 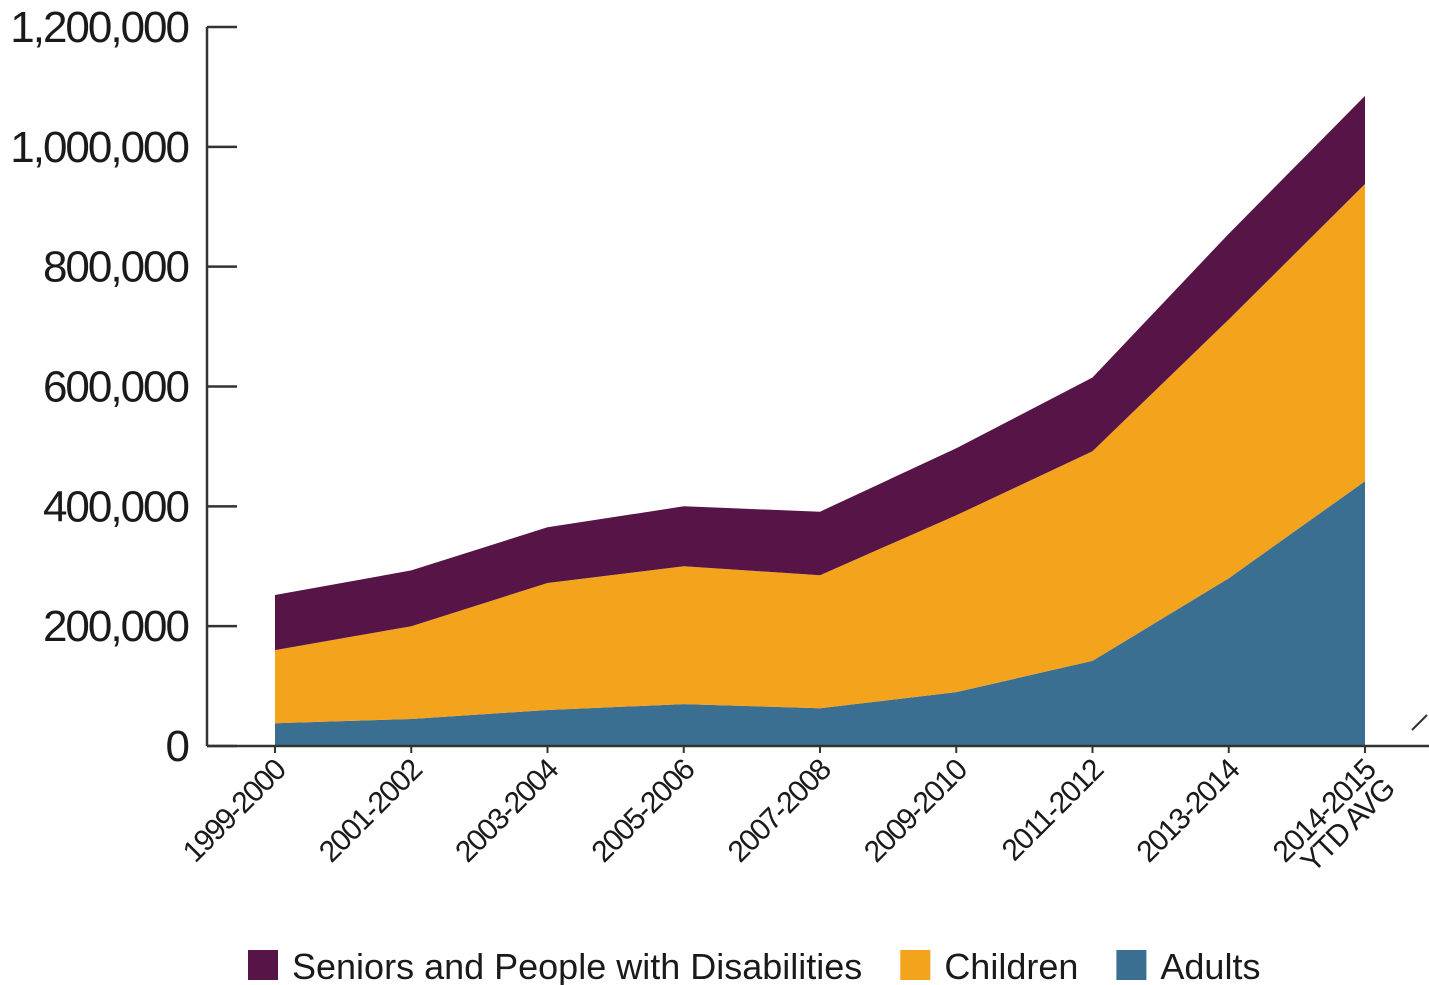 I want to click on x-tick-label-line: 2011-2012, so click(x=1053, y=810).